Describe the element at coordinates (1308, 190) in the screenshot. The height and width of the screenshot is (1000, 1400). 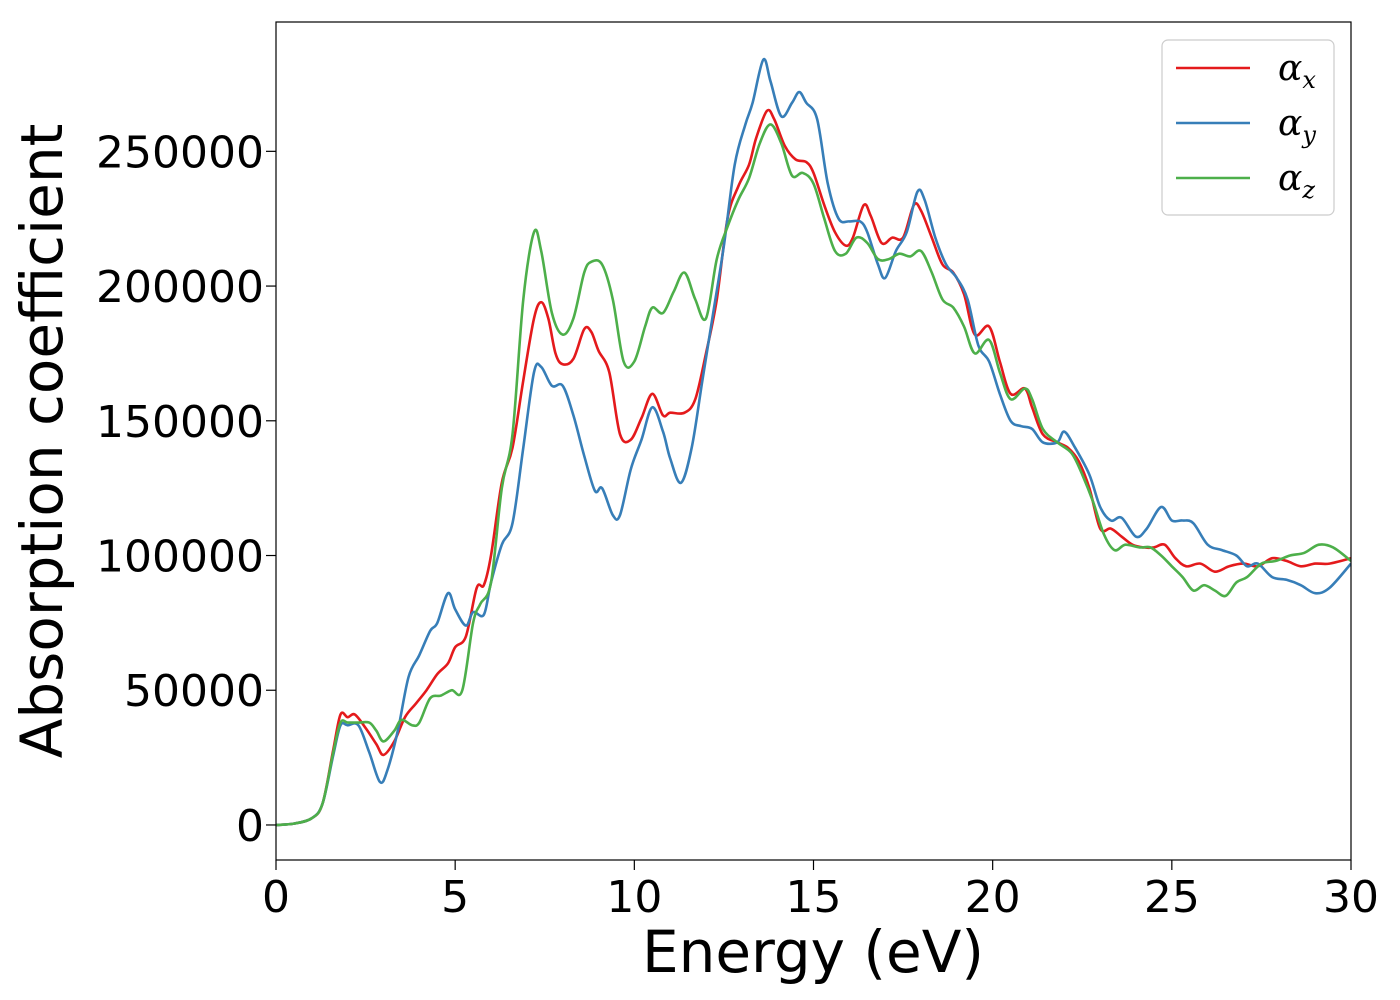
I see `legend-subscript: z` at that location.